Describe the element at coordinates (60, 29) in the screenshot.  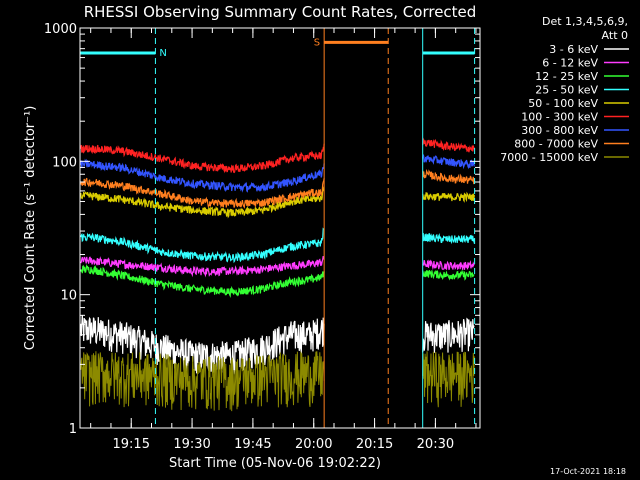
I see `y-tick-label: 1000` at that location.